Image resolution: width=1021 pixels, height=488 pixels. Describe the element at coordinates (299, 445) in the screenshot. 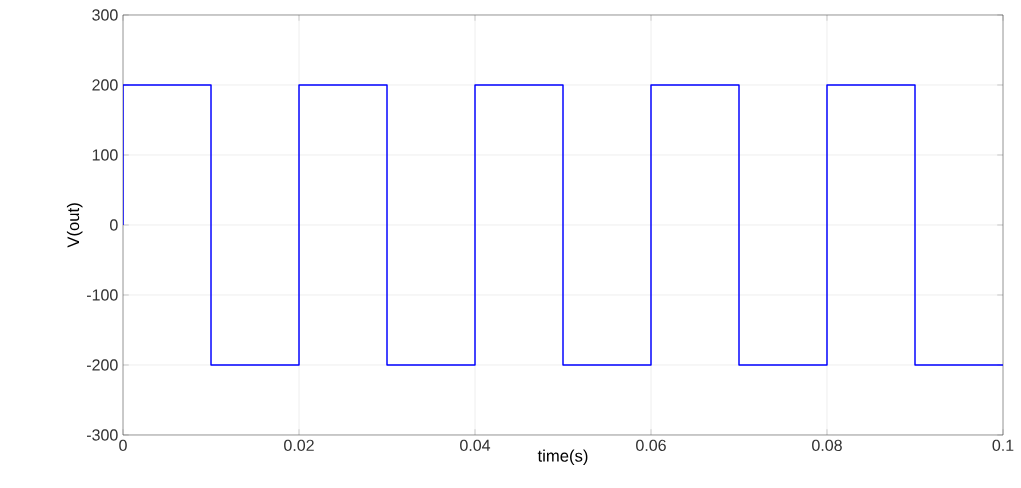

I see `x-tick-label: 0.02` at that location.